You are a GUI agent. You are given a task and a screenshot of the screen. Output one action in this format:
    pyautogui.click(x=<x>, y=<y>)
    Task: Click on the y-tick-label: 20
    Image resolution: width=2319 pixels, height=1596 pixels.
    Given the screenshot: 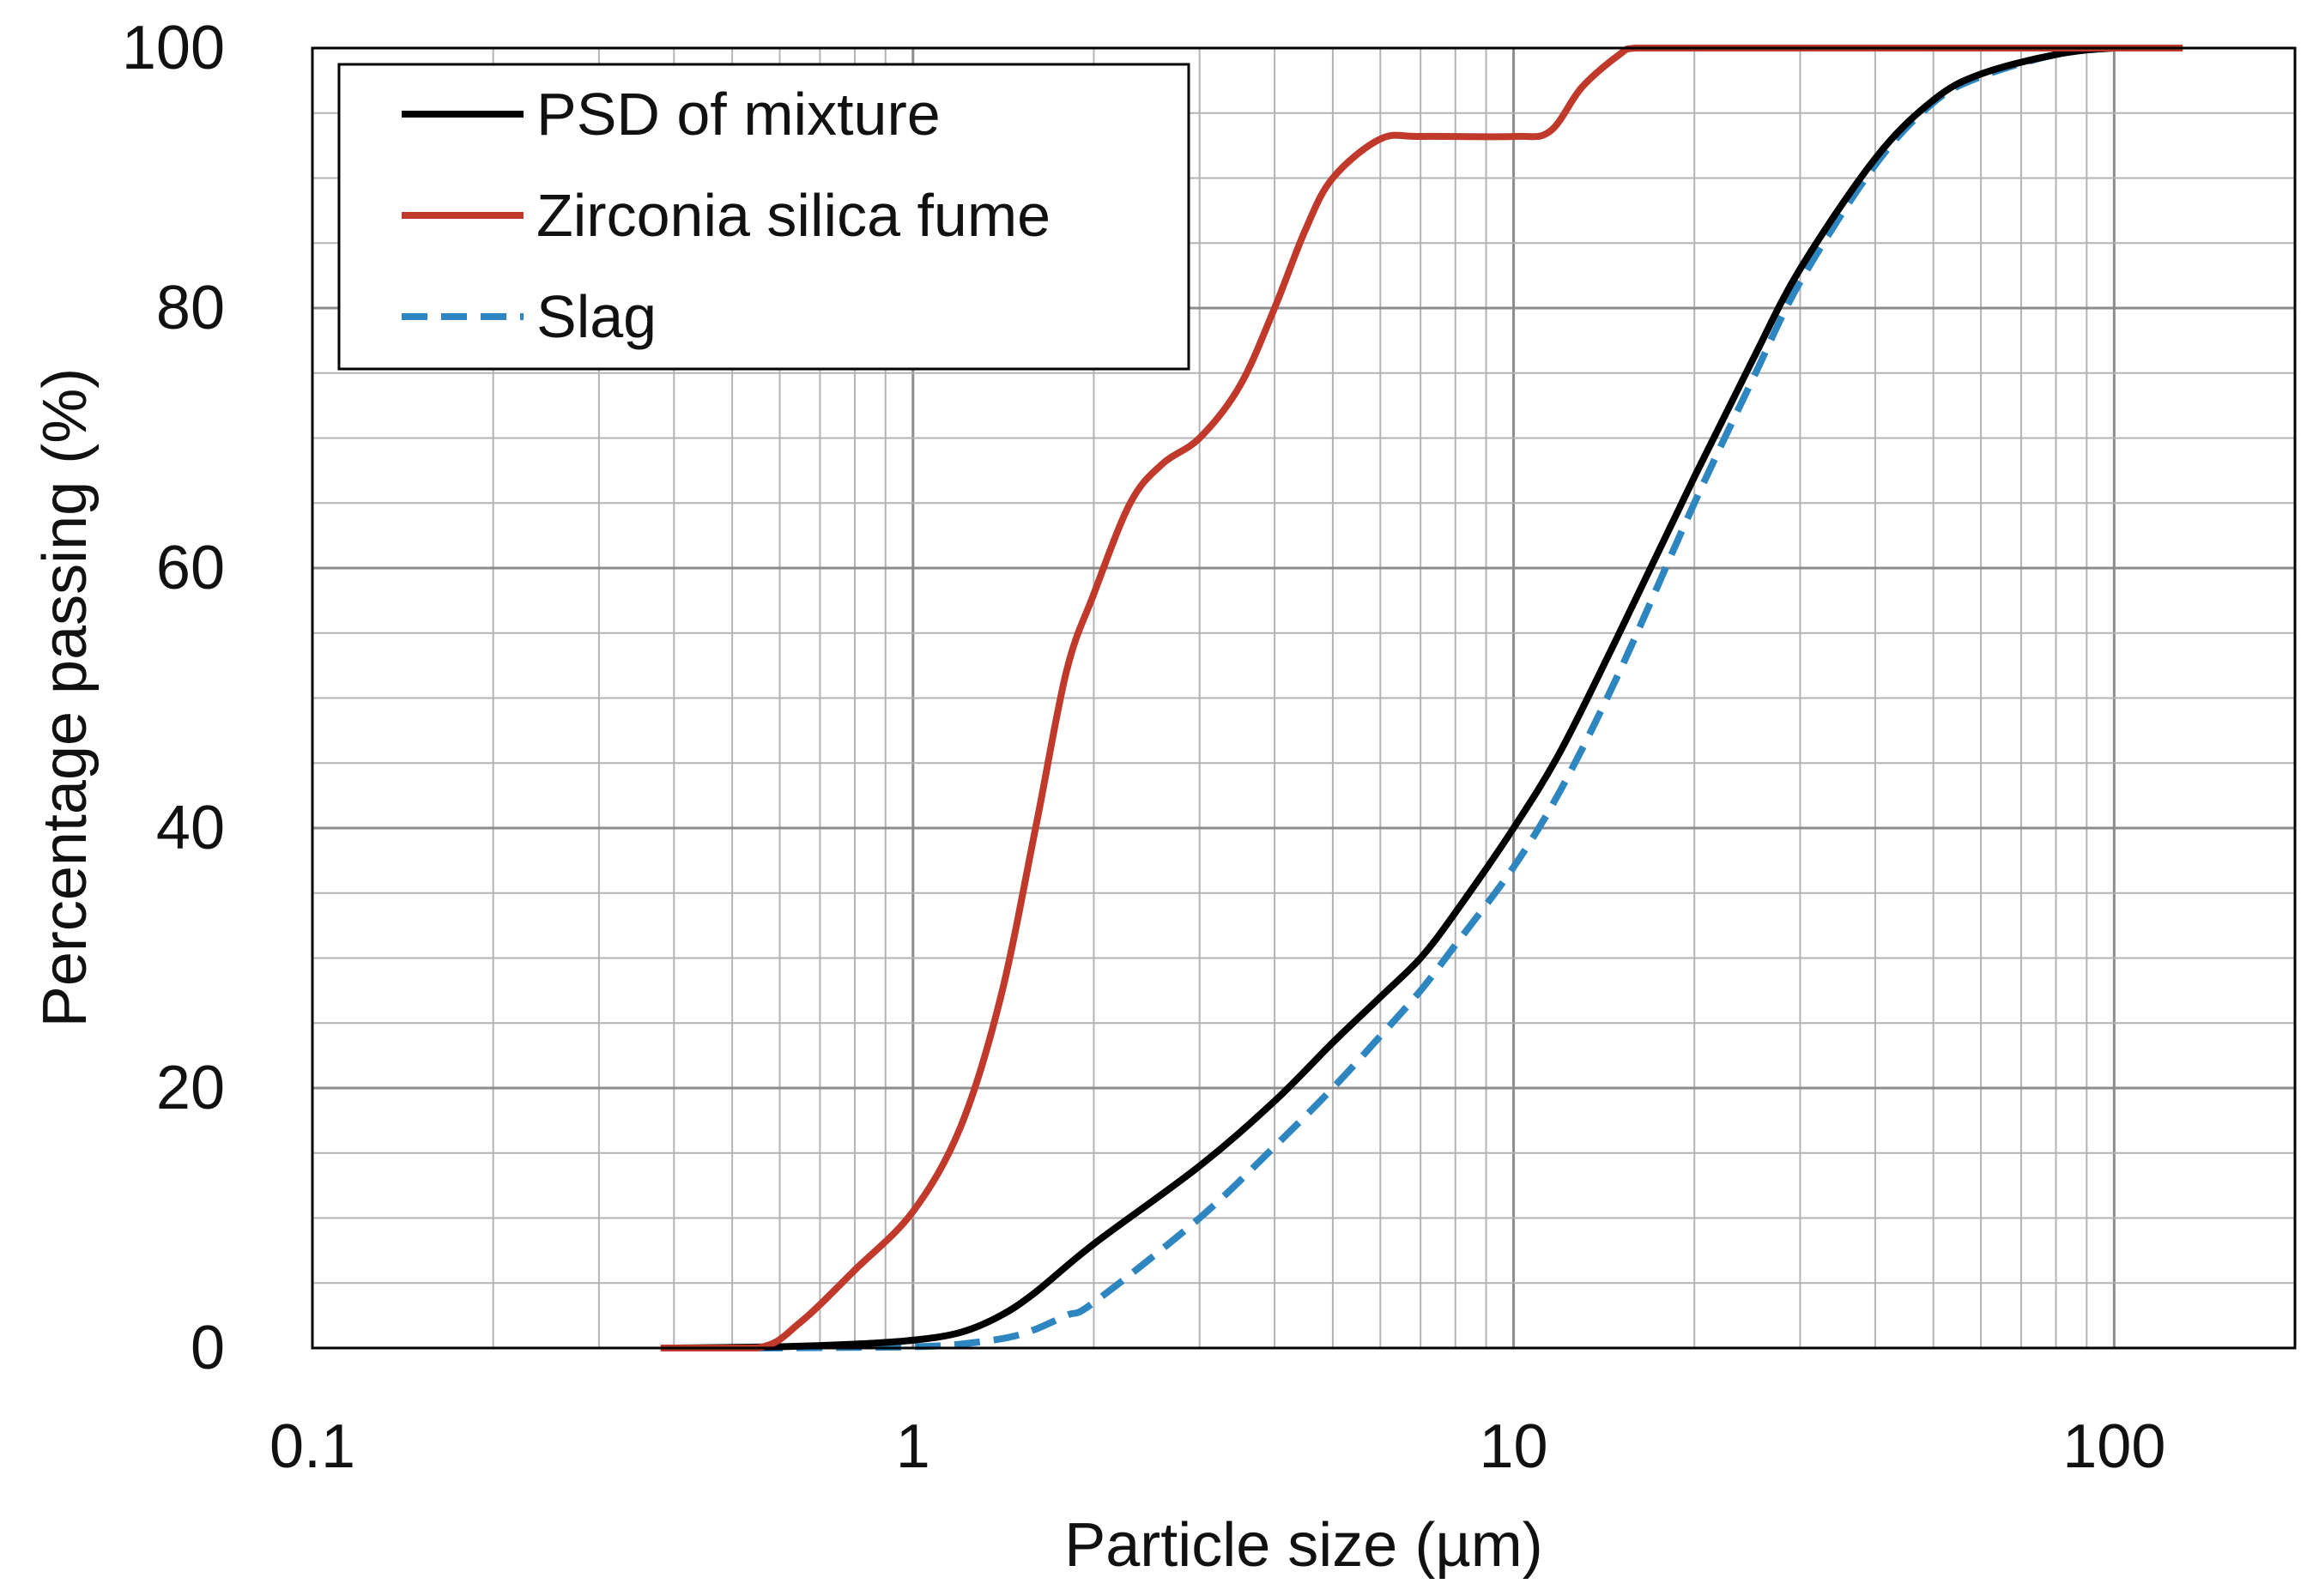 What is the action you would take?
    pyautogui.click(x=190, y=1088)
    